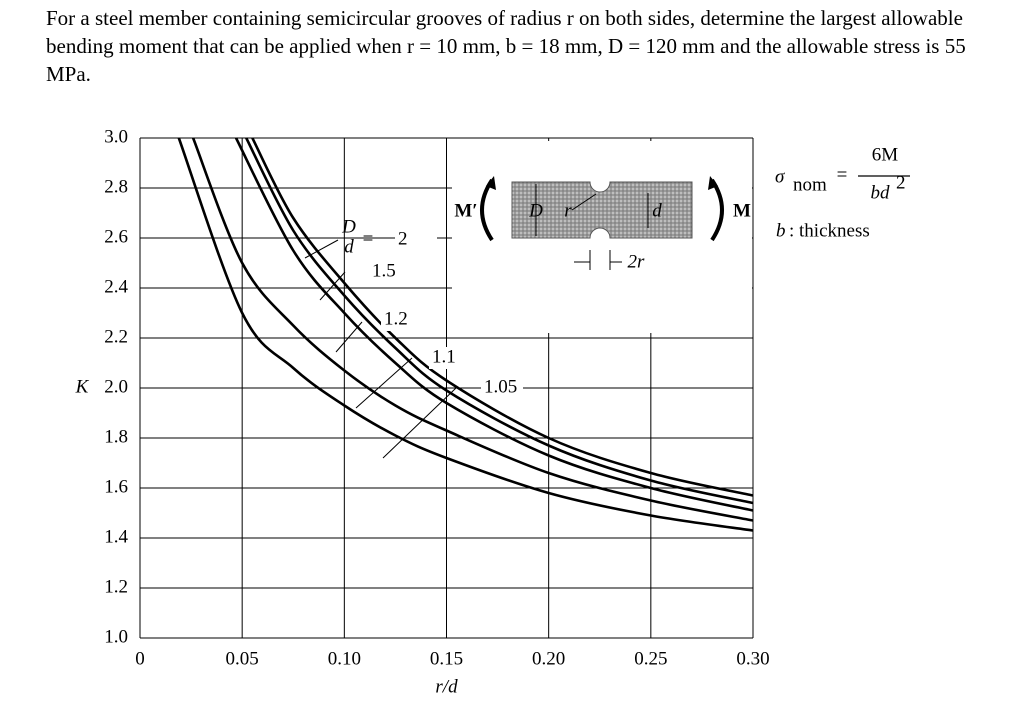  What do you see at coordinates (548, 658) in the screenshot?
I see `x-tick-label: 0.20` at bounding box center [548, 658].